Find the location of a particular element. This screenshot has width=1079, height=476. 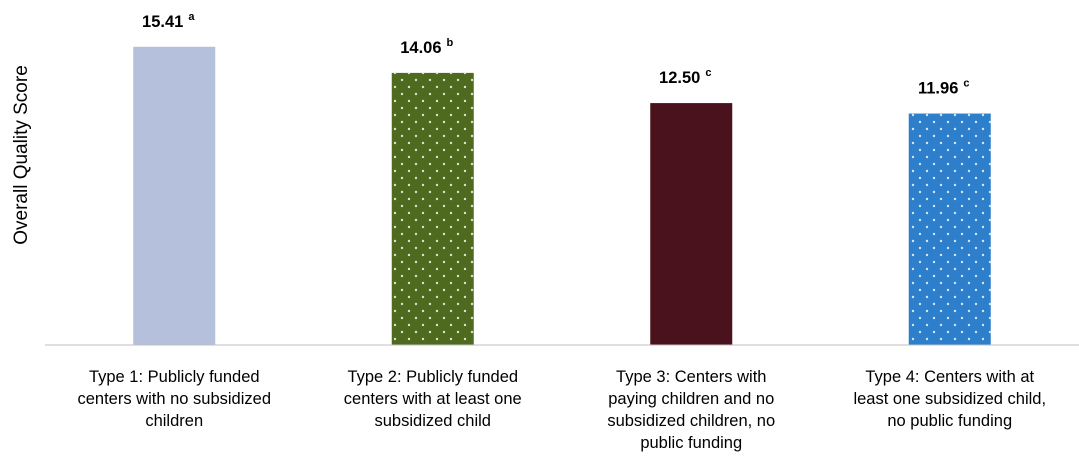

value-label-group: 11.96 c is located at coordinates (944, 87).